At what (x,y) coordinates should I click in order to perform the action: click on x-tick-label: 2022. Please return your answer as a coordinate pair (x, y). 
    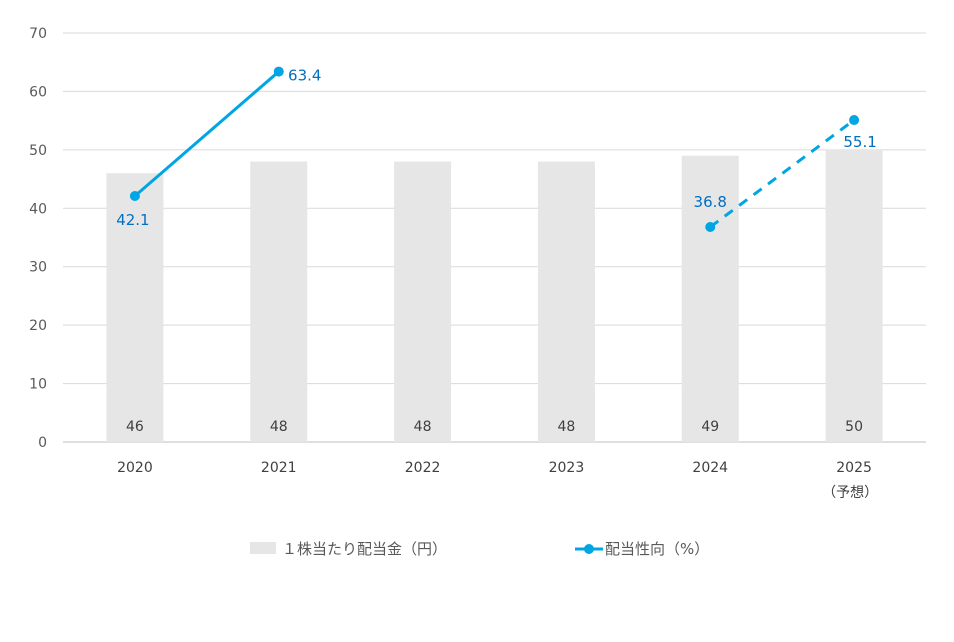
    Looking at the image, I should click on (423, 468).